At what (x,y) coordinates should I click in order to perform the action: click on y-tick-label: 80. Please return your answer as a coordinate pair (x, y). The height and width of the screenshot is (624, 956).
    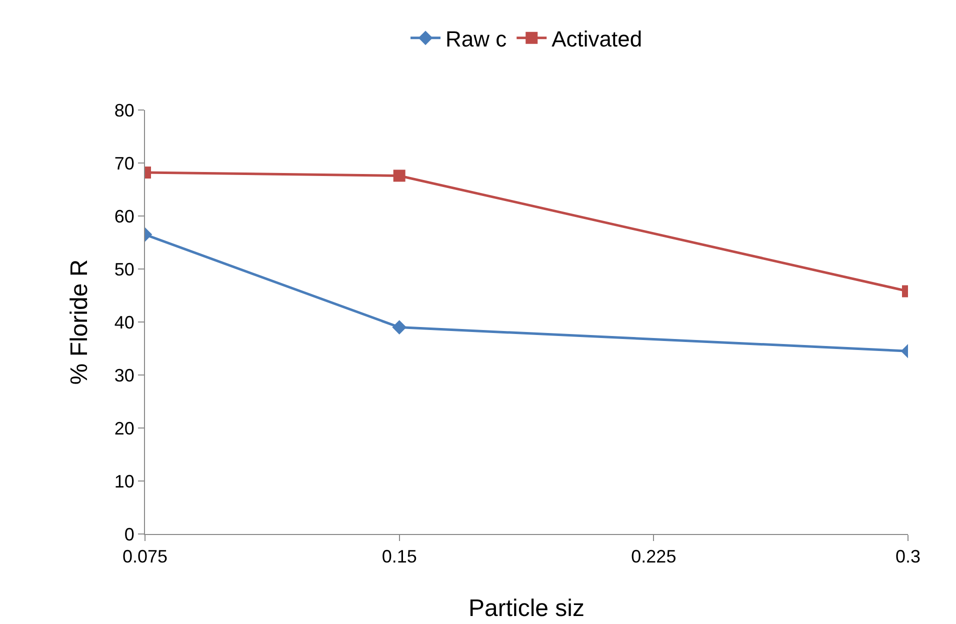
    Looking at the image, I should click on (124, 110).